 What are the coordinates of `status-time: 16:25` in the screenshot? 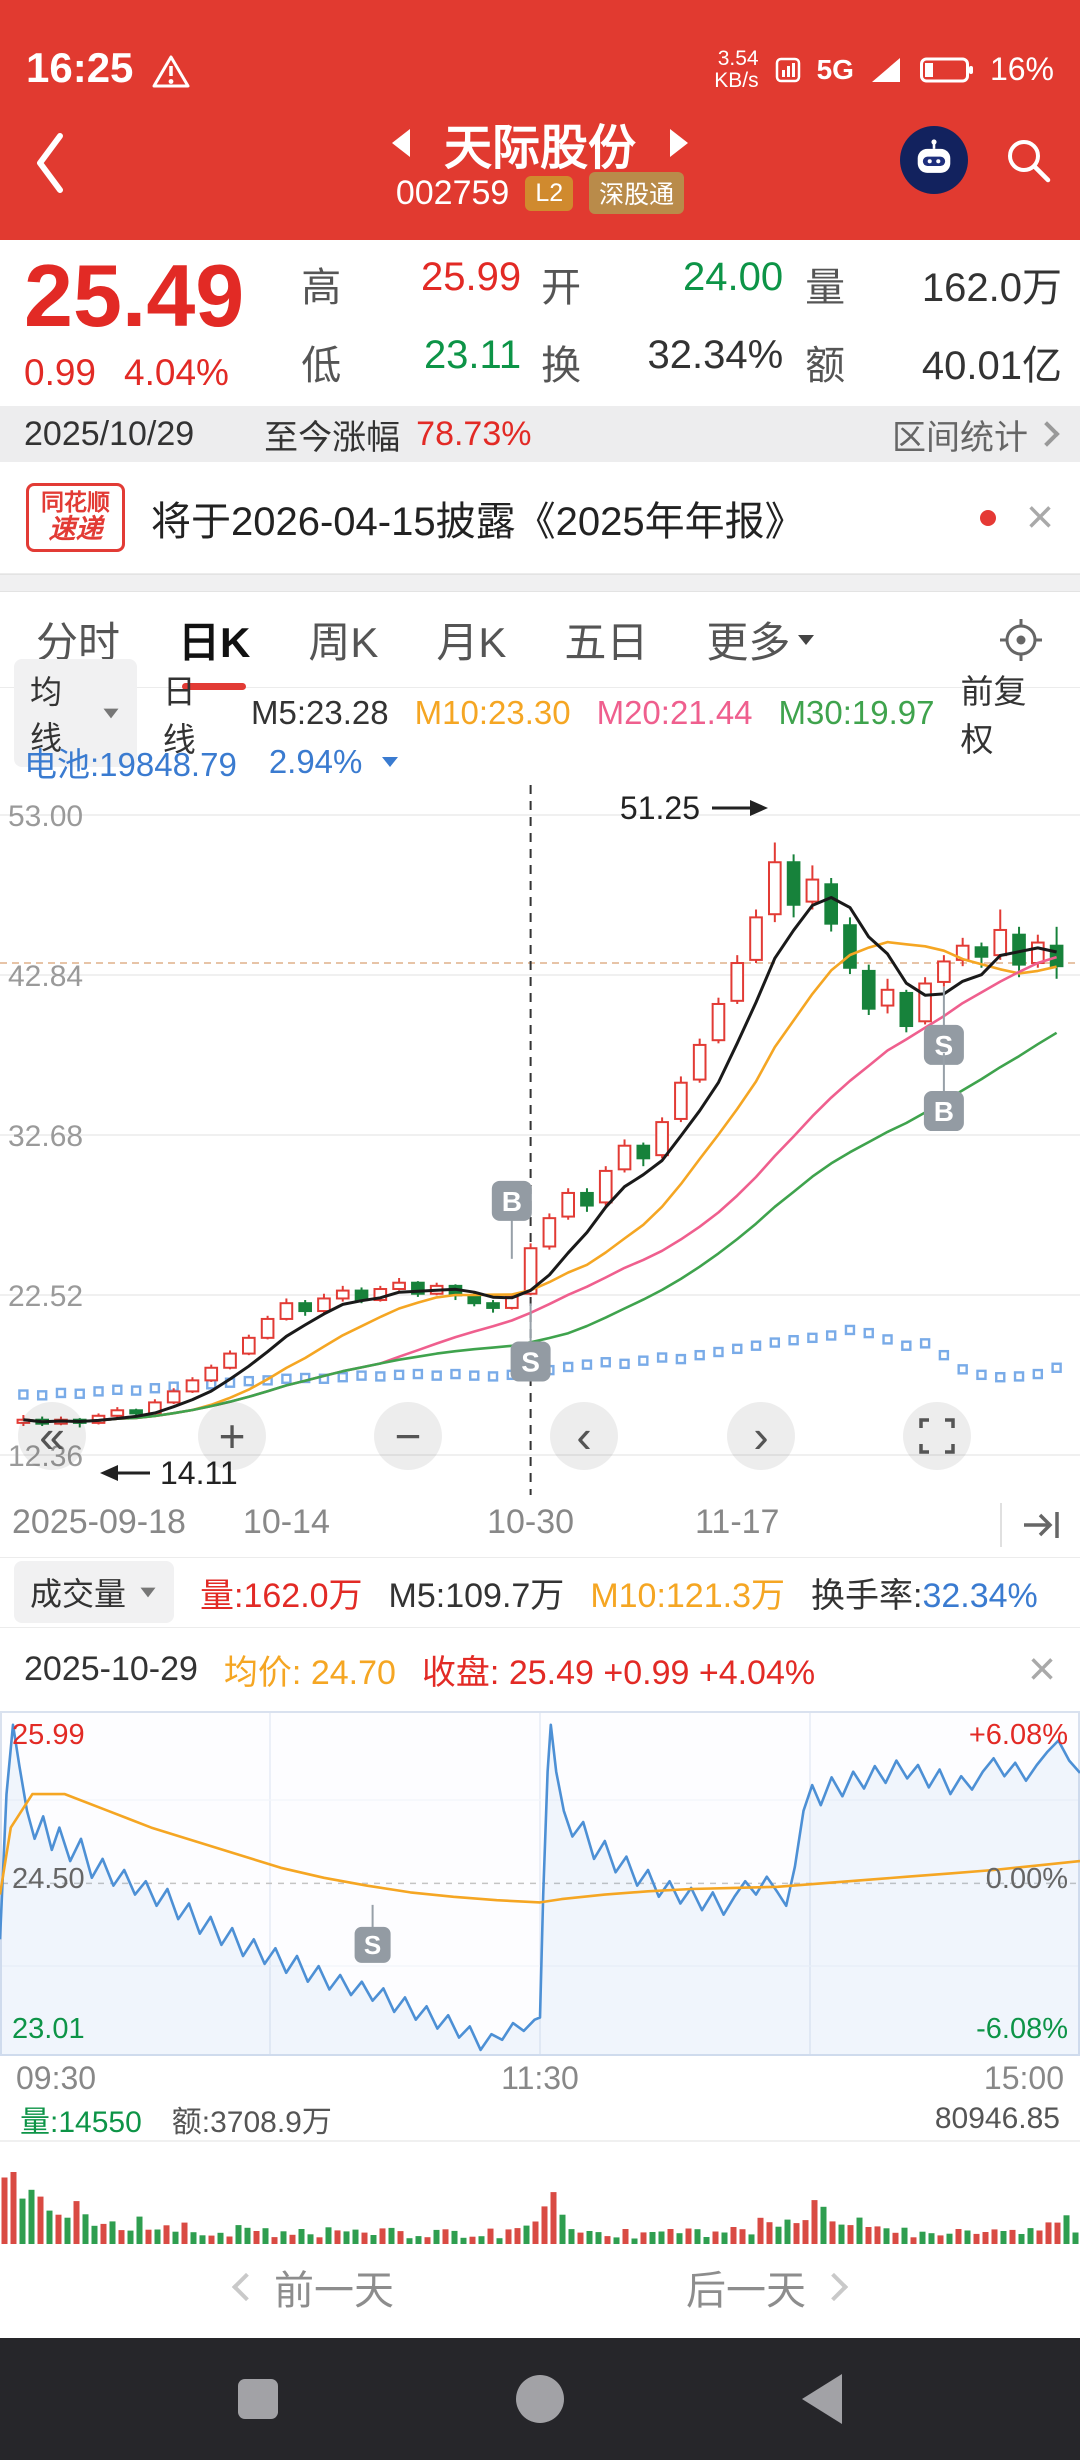 It's located at (80, 67).